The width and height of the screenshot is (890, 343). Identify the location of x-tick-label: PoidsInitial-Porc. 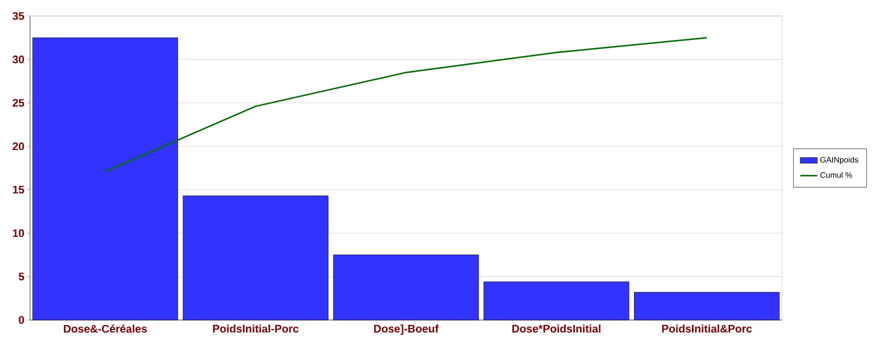
(256, 328).